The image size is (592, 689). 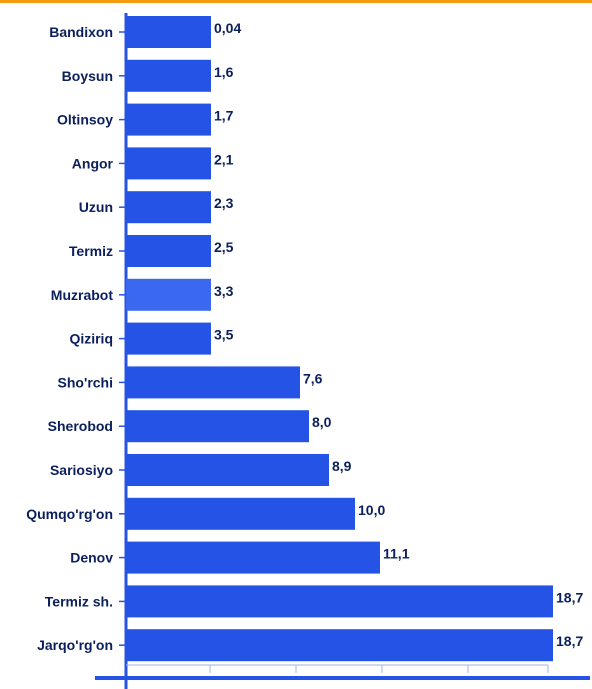 What do you see at coordinates (227, 28) in the screenshot?
I see `value-label: 0,04` at bounding box center [227, 28].